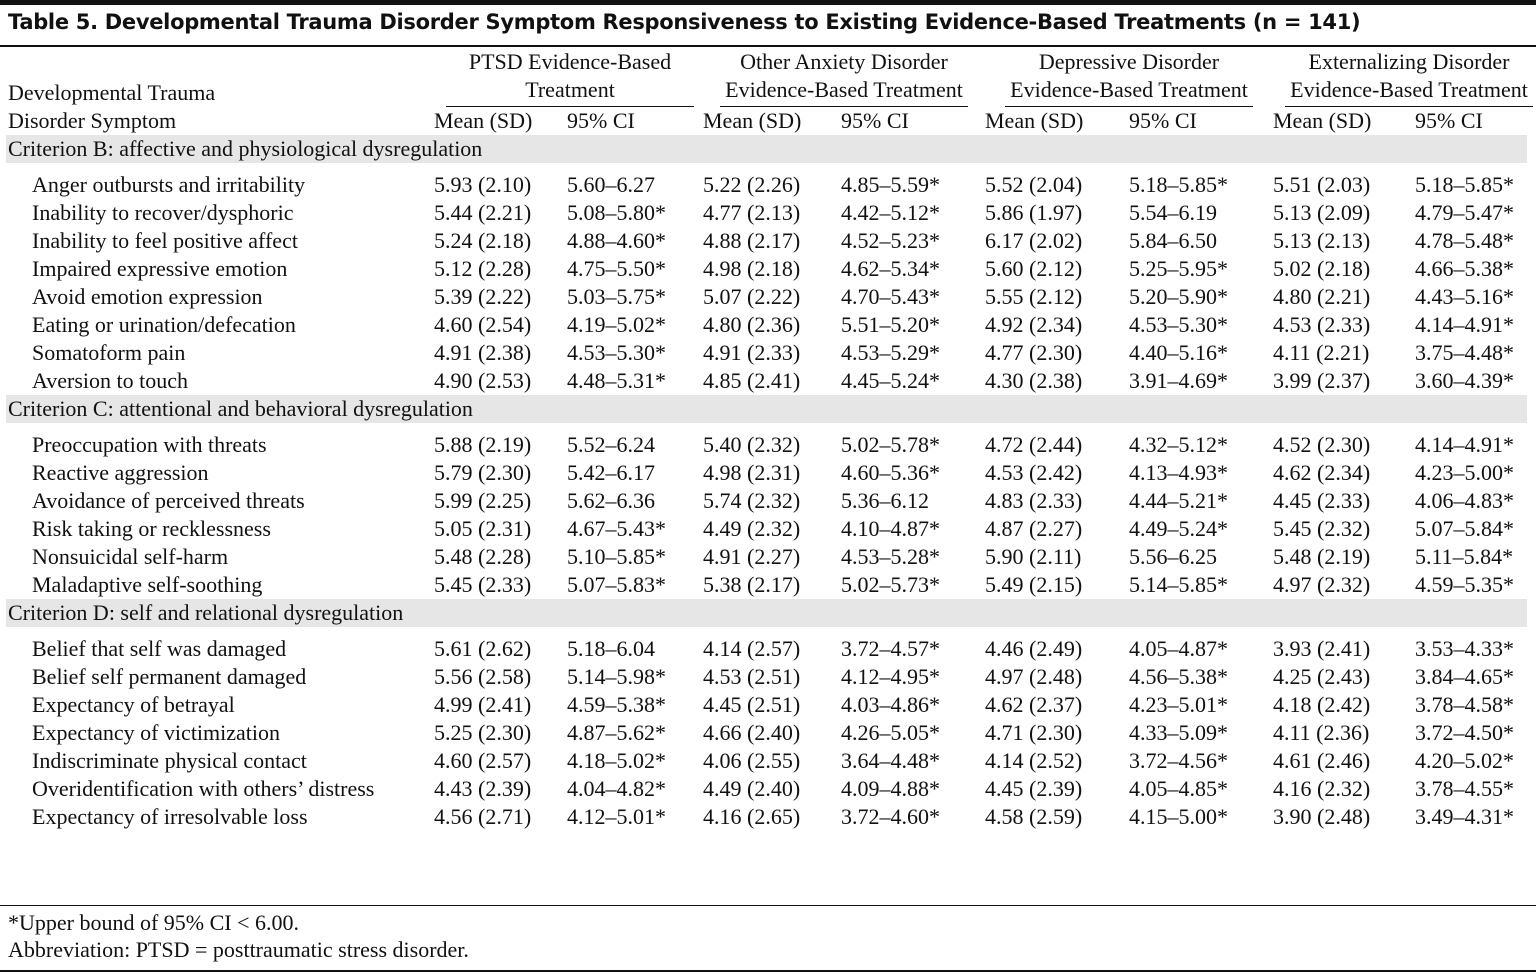 This screenshot has width=1536, height=974. What do you see at coordinates (890, 380) in the screenshot?
I see `confidence-interval: 4.45–5.24*` at bounding box center [890, 380].